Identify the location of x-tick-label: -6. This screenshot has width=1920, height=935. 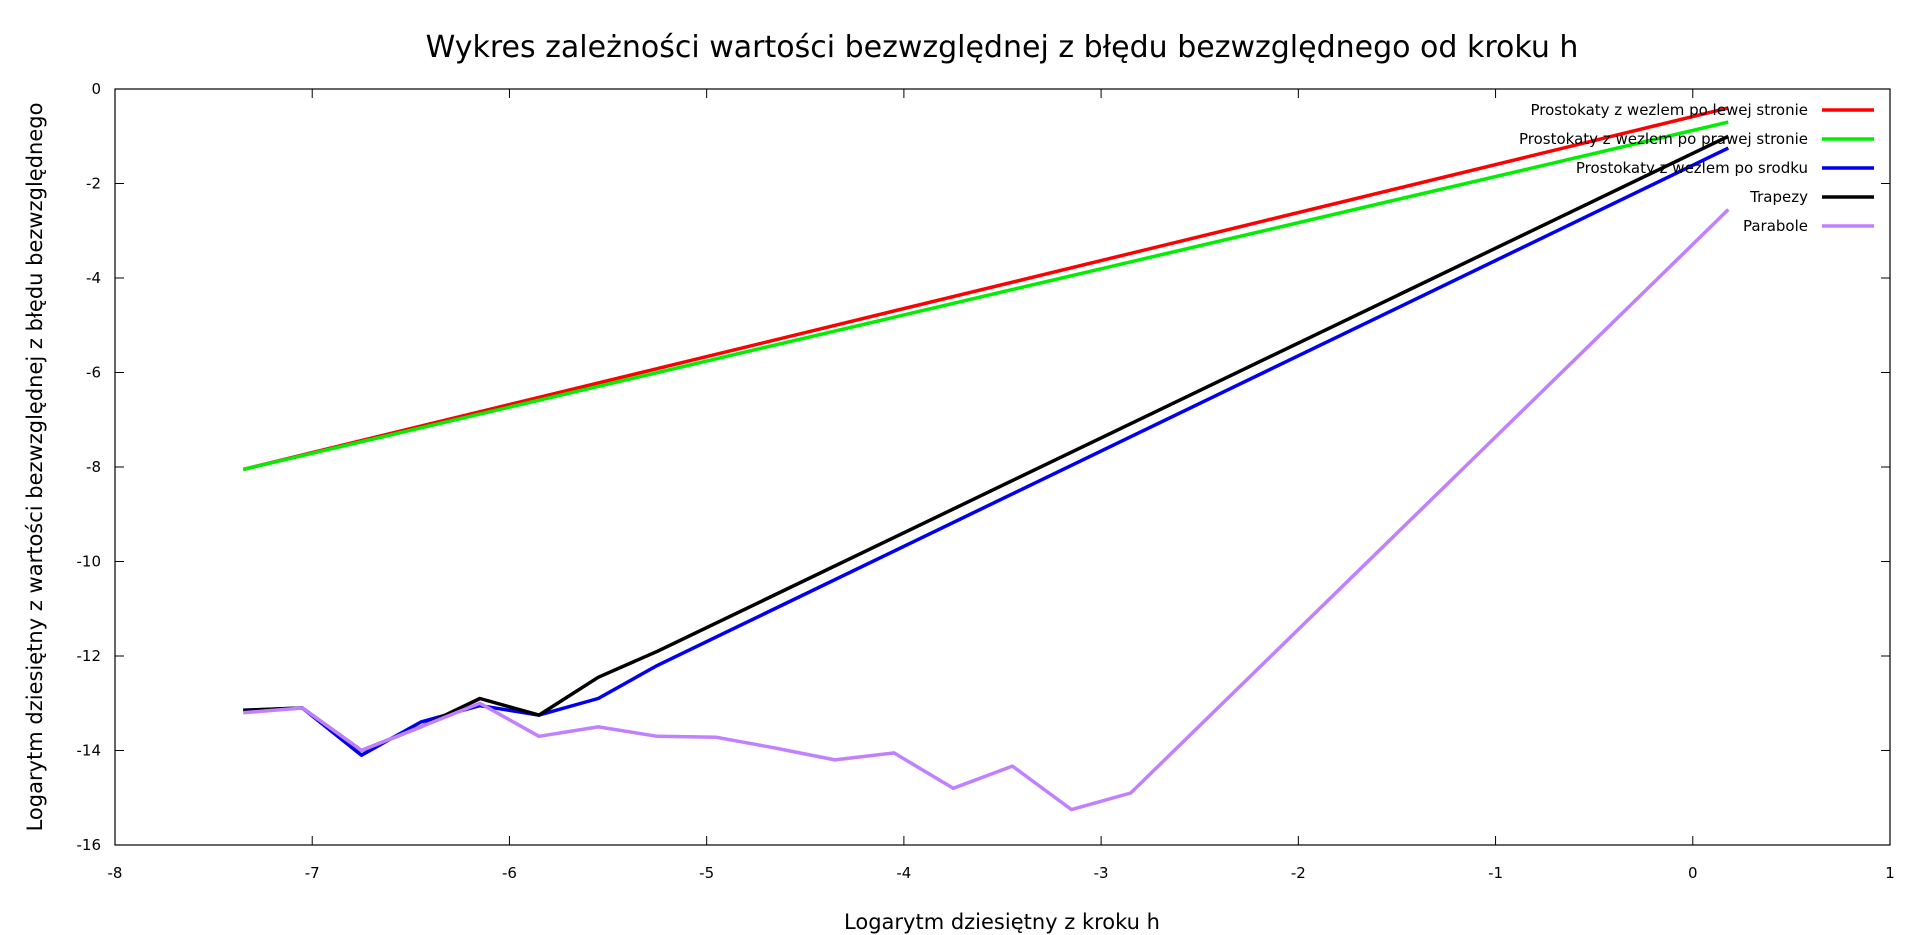
(509, 873).